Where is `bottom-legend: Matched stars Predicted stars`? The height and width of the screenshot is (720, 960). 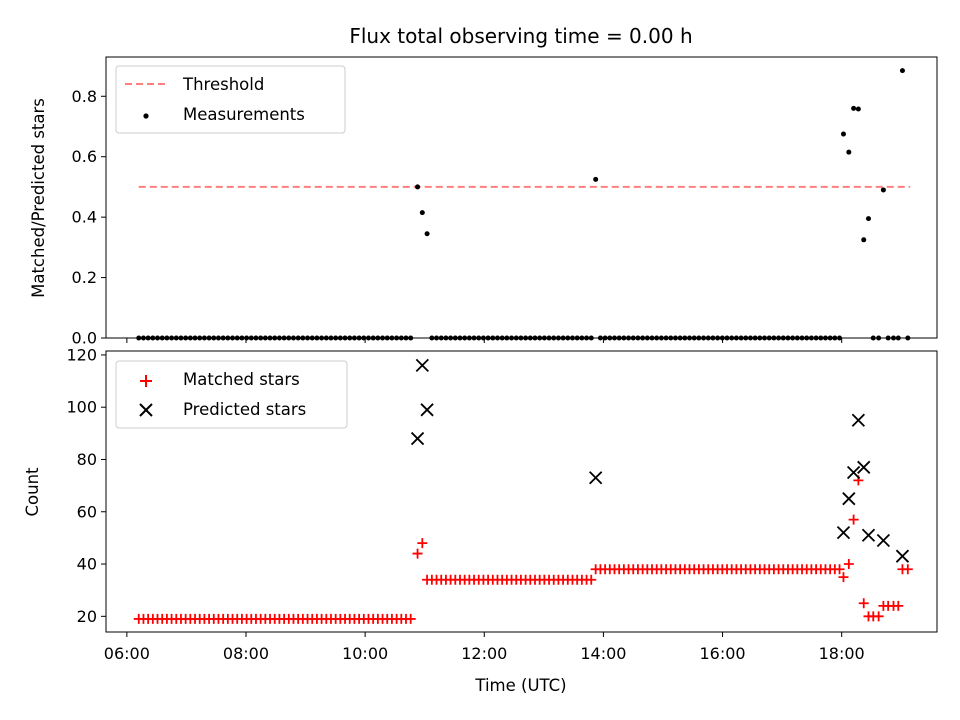
bottom-legend: Matched stars Predicted stars is located at coordinates (231, 394).